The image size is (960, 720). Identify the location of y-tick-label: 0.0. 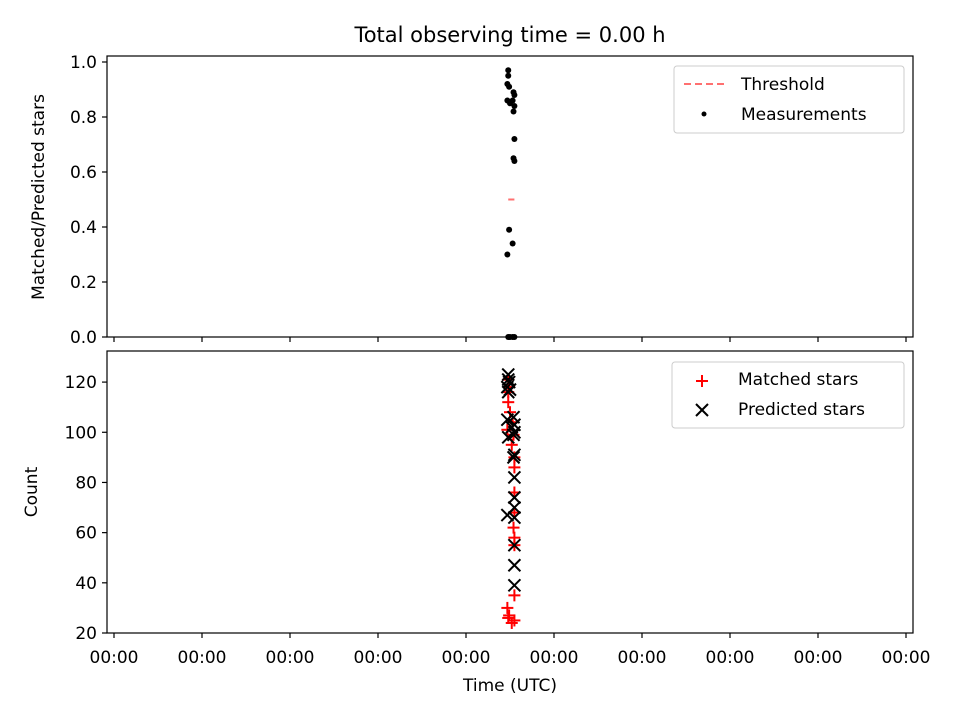
(83, 338).